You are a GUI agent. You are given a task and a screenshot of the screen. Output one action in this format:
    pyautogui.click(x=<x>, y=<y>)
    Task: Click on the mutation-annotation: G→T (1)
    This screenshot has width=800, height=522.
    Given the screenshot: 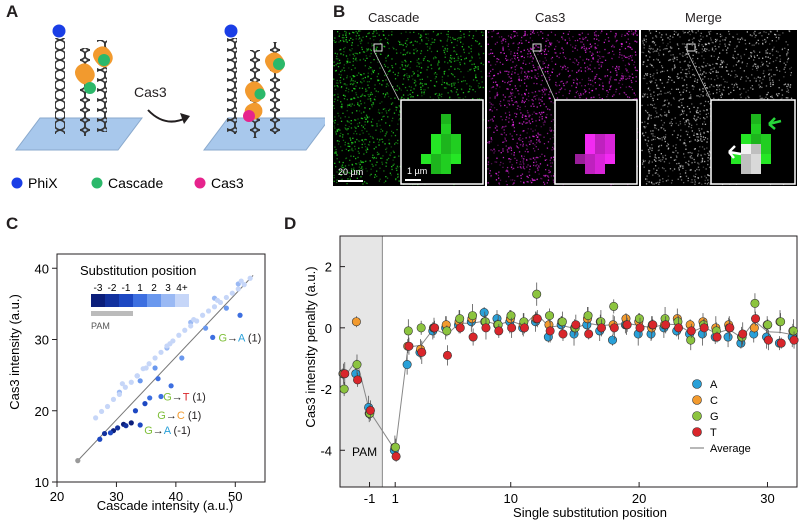 What is the action you would take?
    pyautogui.click(x=184, y=398)
    